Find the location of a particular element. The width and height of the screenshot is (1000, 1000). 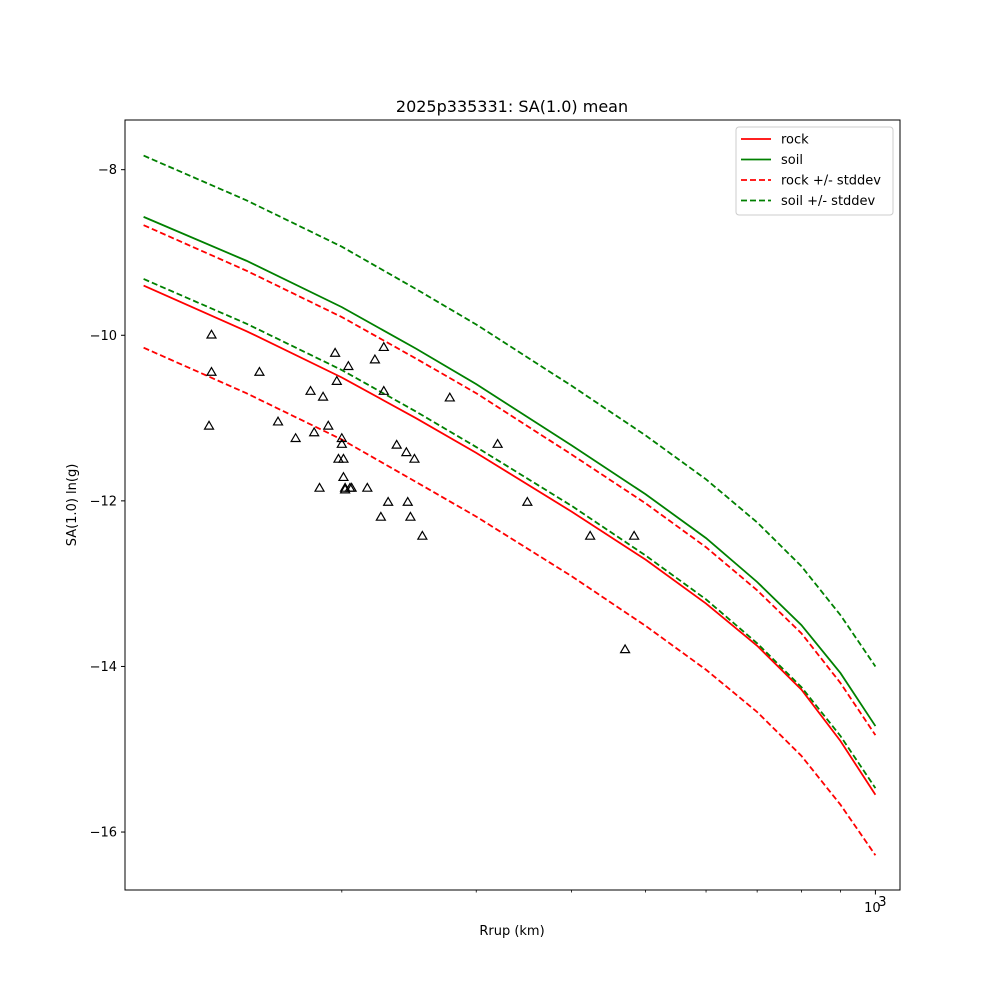

y-axis-label: SA(1.0) ln(g) is located at coordinates (72, 505).